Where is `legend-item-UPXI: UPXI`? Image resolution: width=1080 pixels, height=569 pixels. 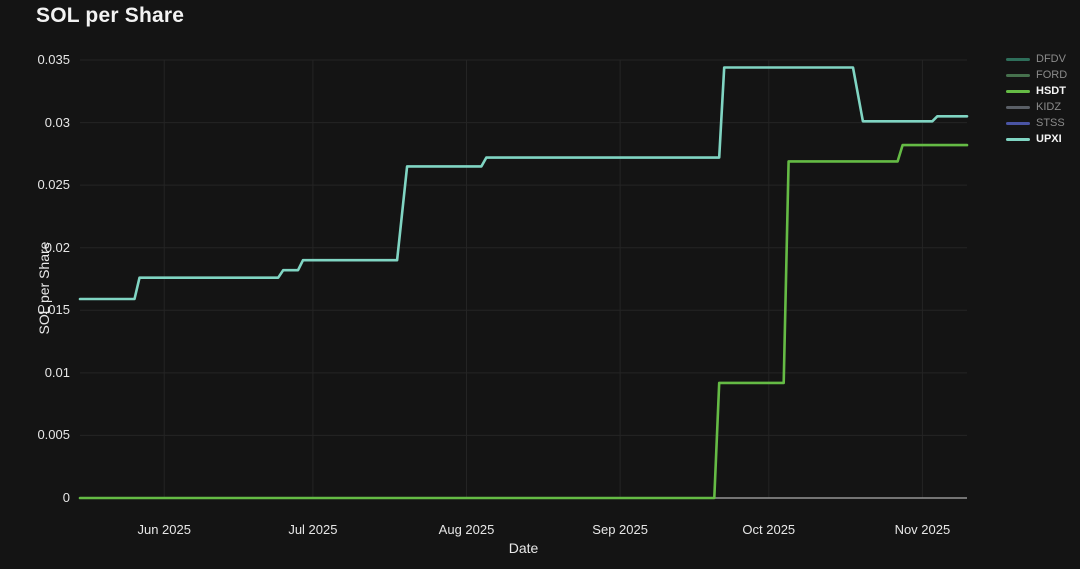
legend-item-UPXI: UPXI is located at coordinates (1036, 139).